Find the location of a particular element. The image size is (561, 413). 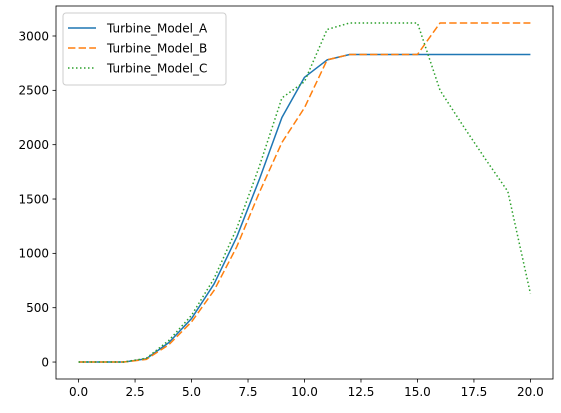

x-tick-label: 20.0 is located at coordinates (530, 392).